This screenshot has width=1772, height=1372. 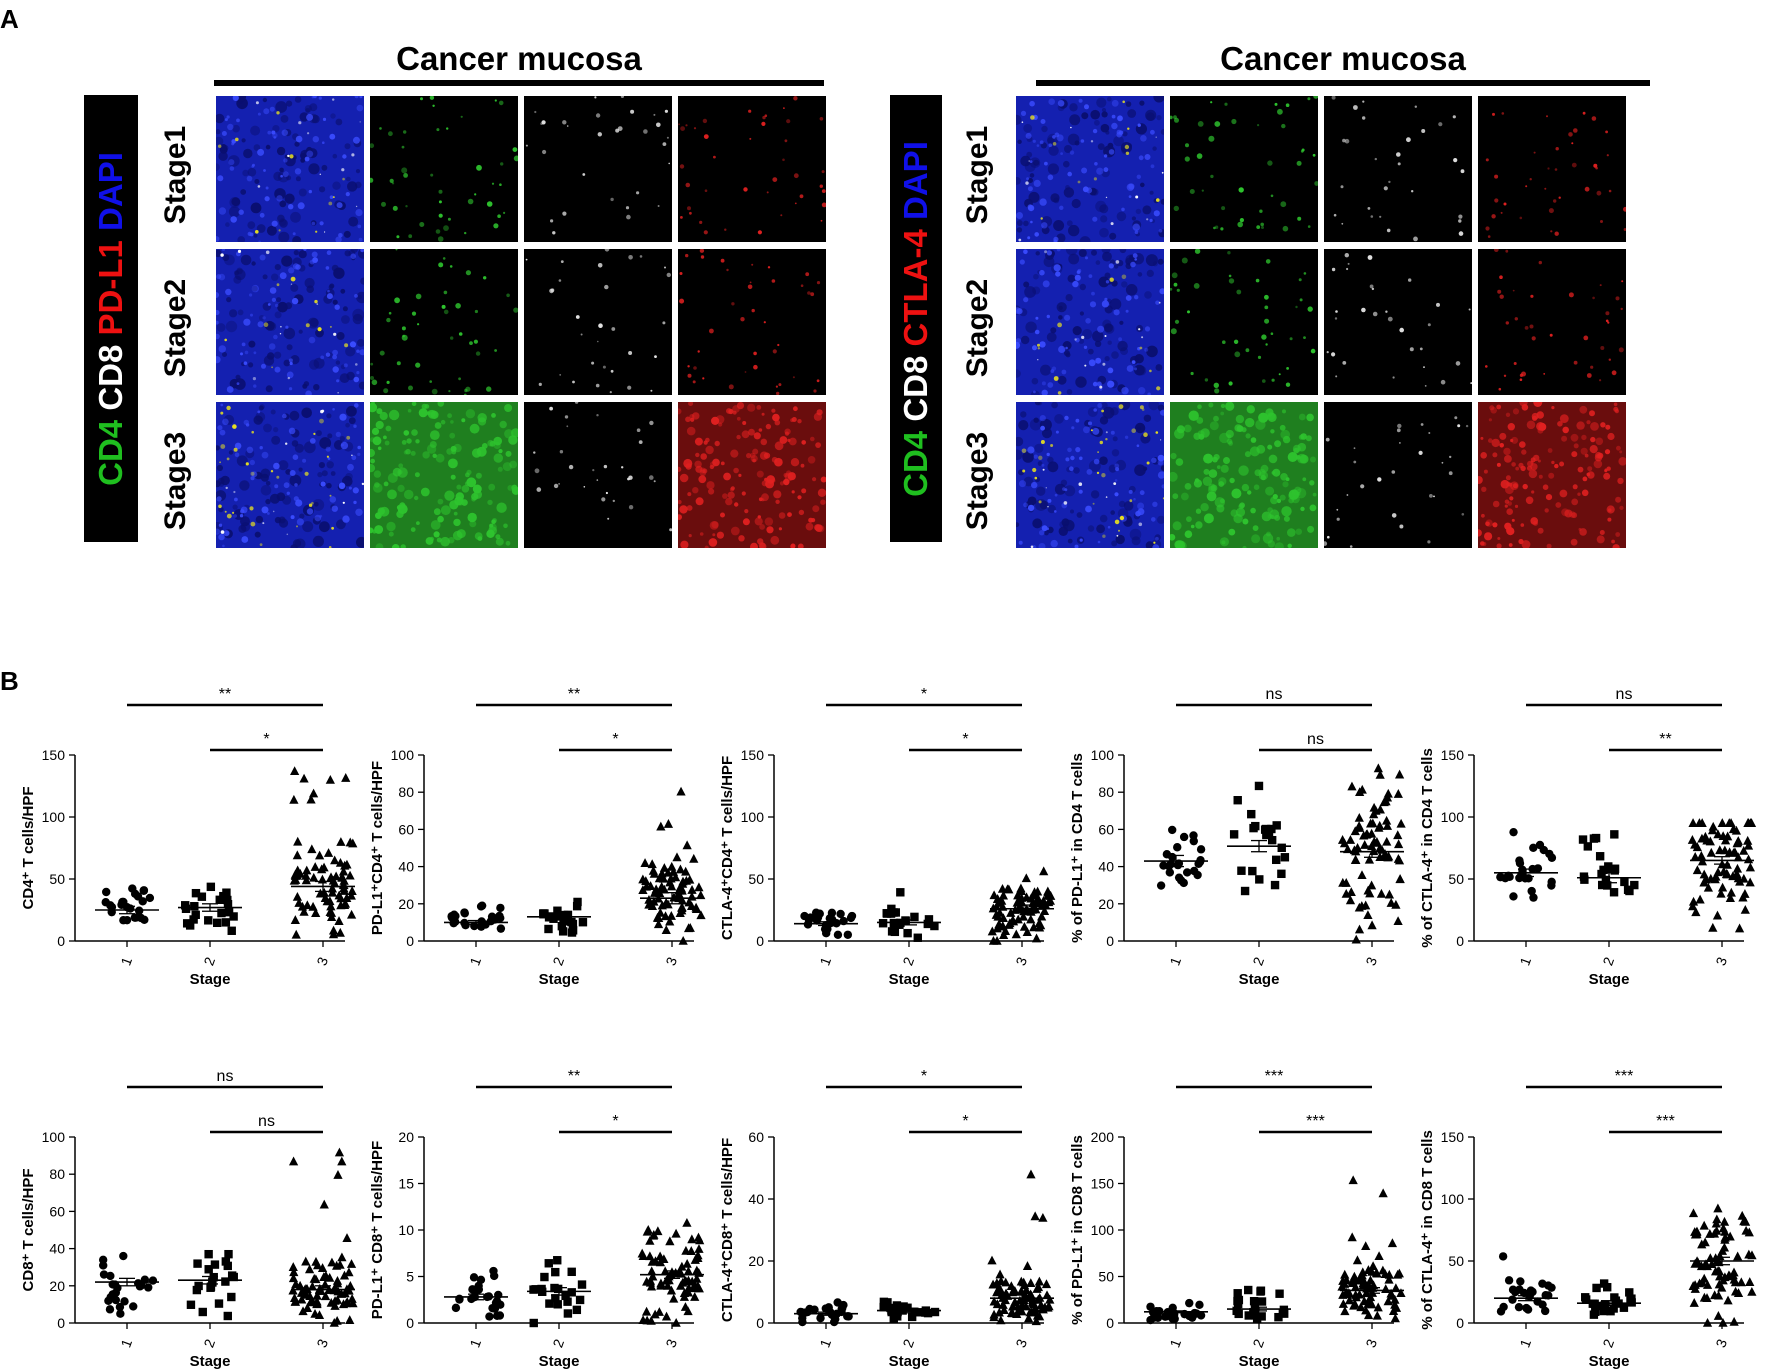 I want to click on right-stain-ctla-4: CTLA-4, so click(x=915, y=292).